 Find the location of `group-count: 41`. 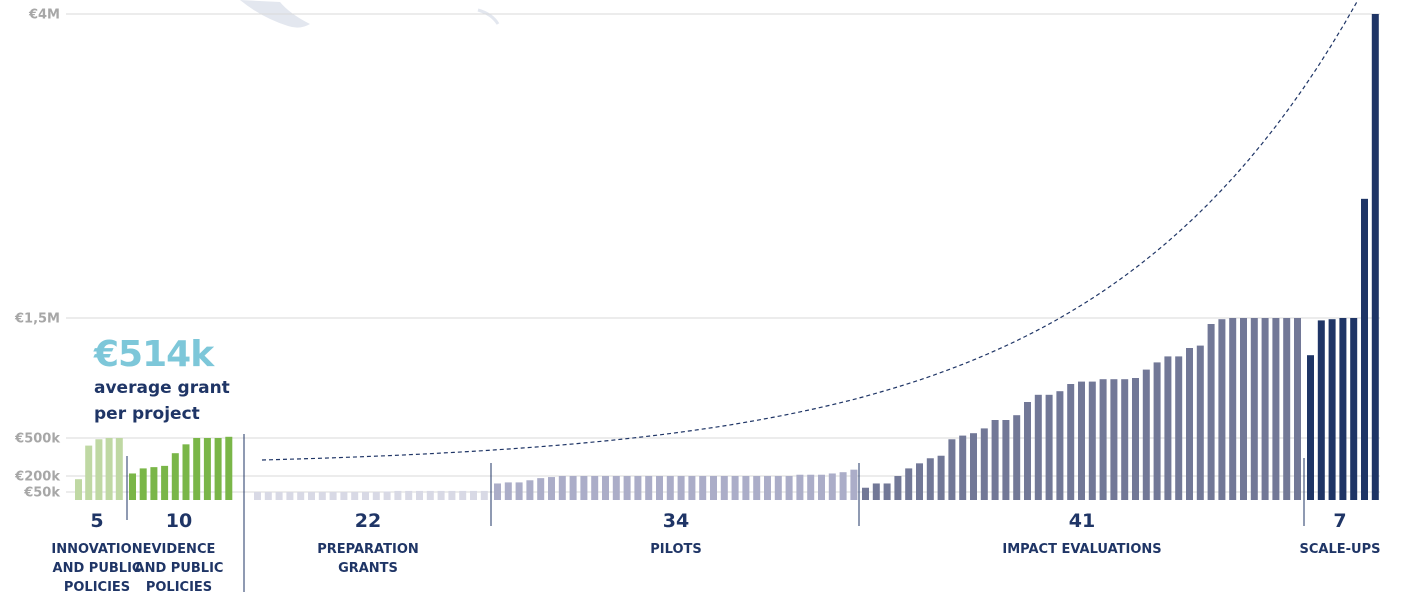

group-count: 41 is located at coordinates (1082, 521).